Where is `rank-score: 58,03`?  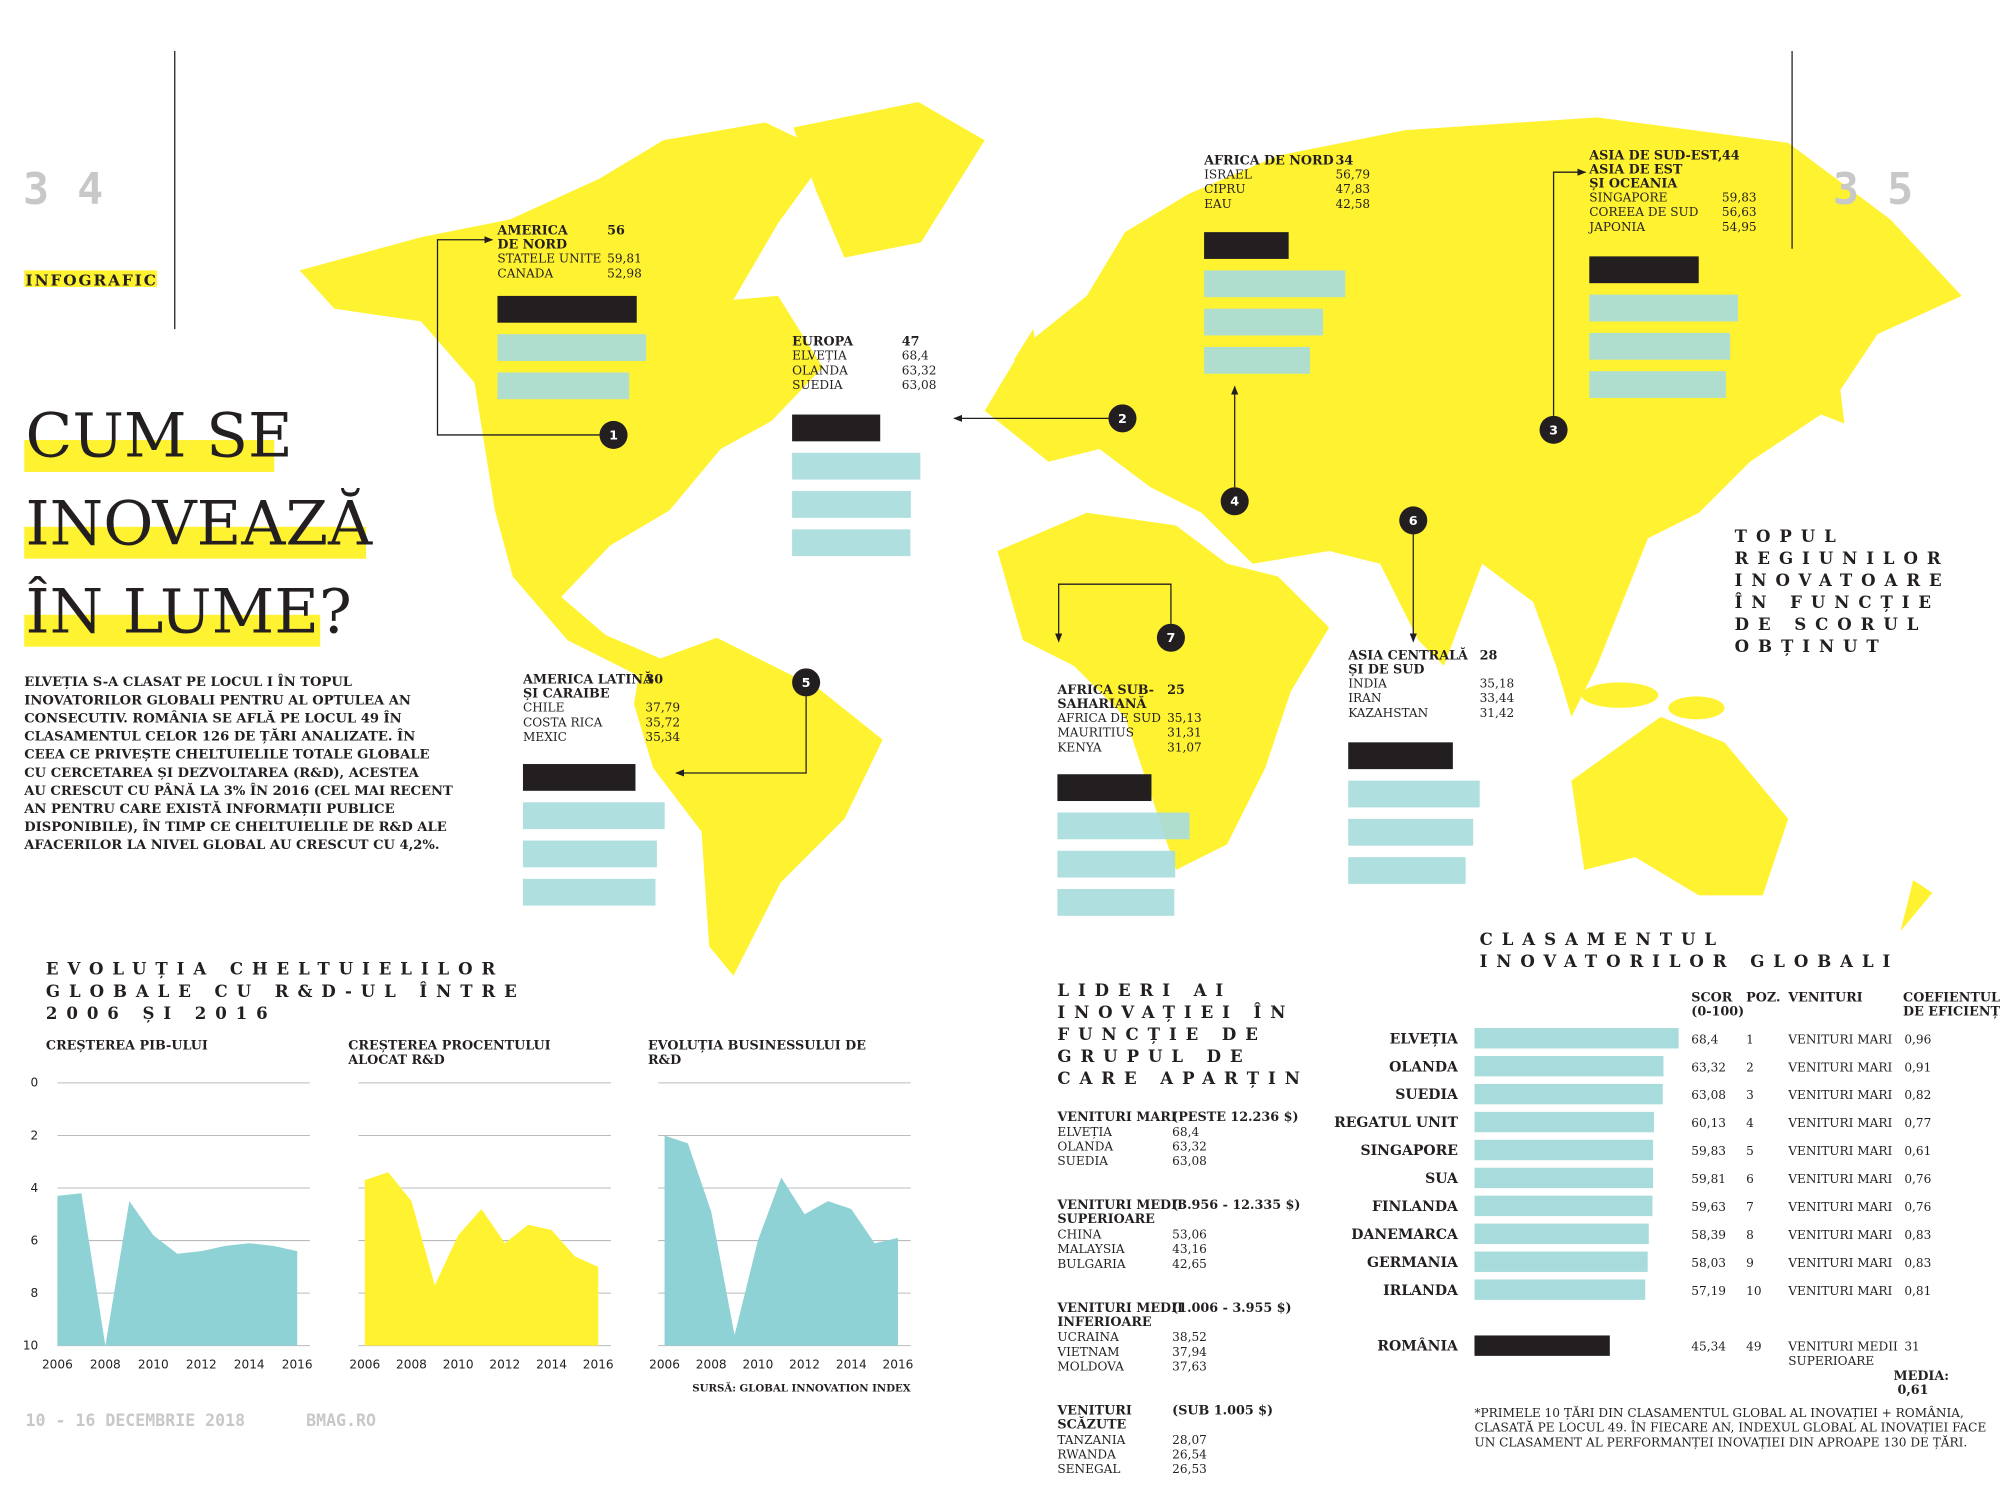 rank-score: 58,03 is located at coordinates (1708, 1263).